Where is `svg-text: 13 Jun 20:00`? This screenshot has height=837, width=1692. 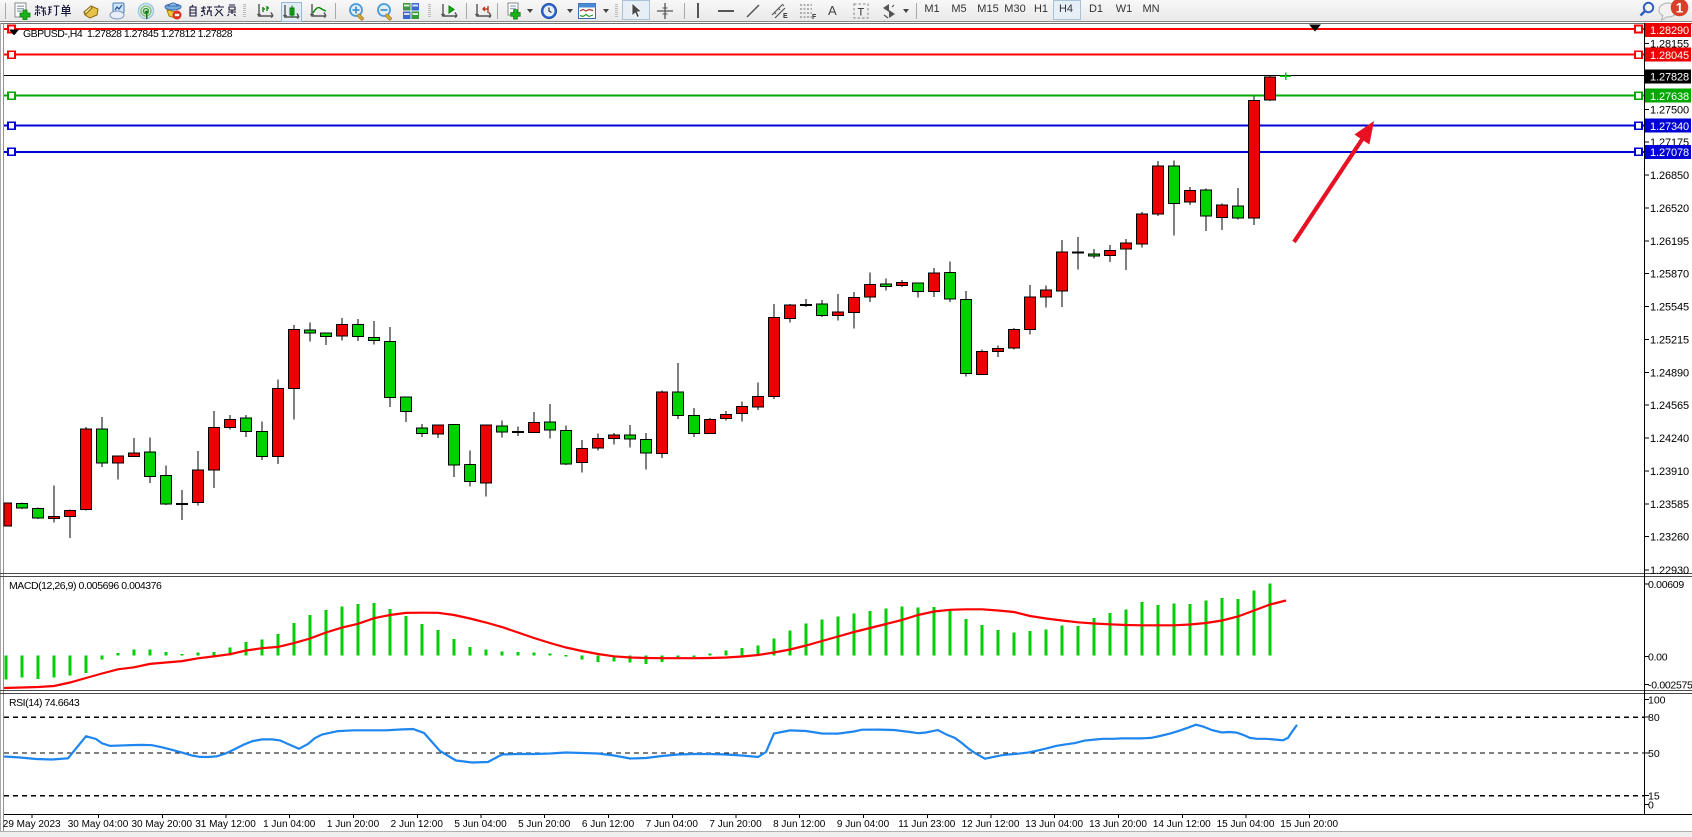 svg-text: 13 Jun 20:00 is located at coordinates (1118, 824).